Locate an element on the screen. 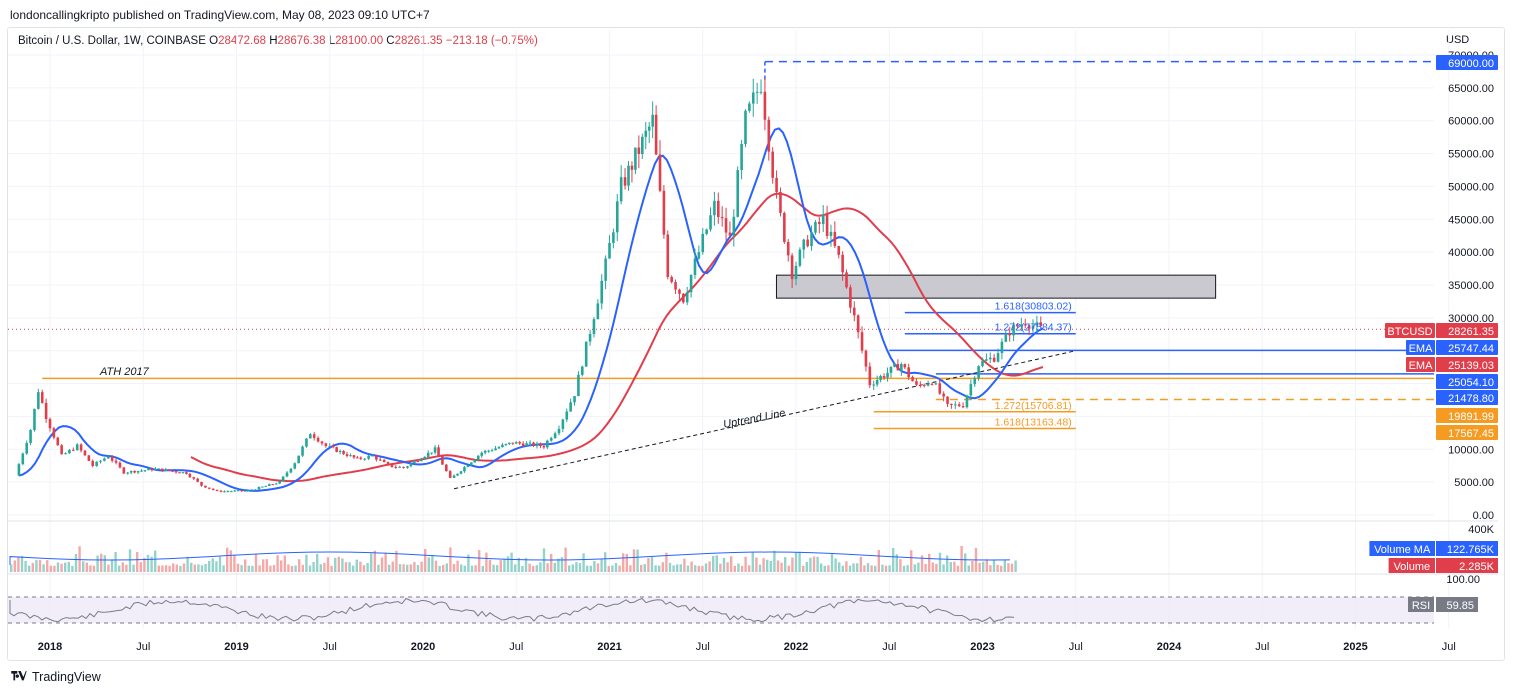 This screenshot has width=1514, height=695. supply-zone is located at coordinates (996, 286).